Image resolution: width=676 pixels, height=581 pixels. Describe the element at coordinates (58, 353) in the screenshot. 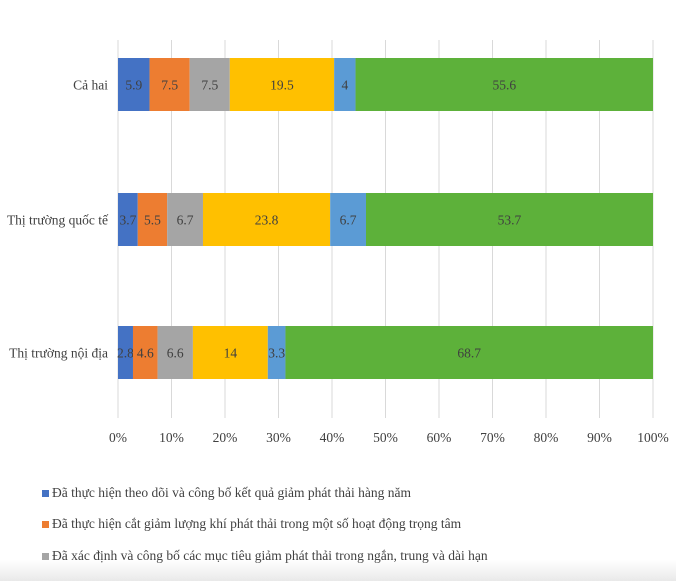

I see `category-label: Thị trường nội địa` at that location.